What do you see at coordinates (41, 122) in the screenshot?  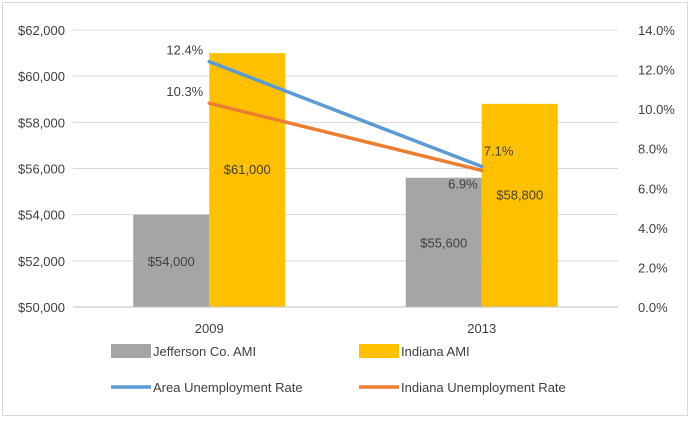 I see `y-tick-label: $58,000` at bounding box center [41, 122].